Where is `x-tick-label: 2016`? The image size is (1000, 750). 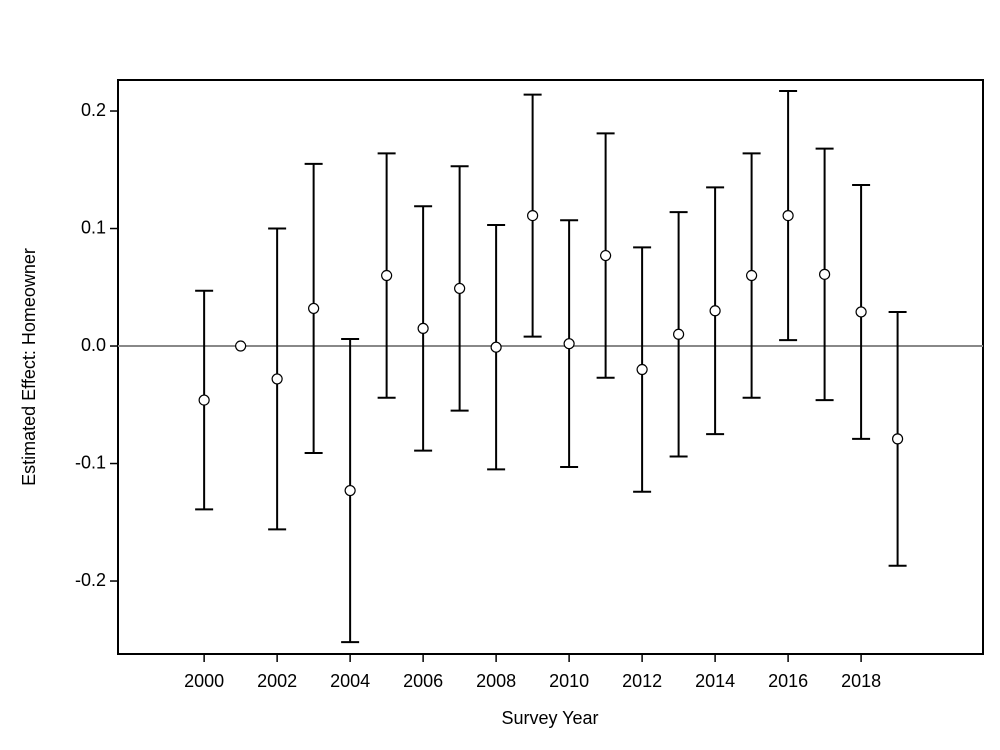 x-tick-label: 2016 is located at coordinates (788, 681).